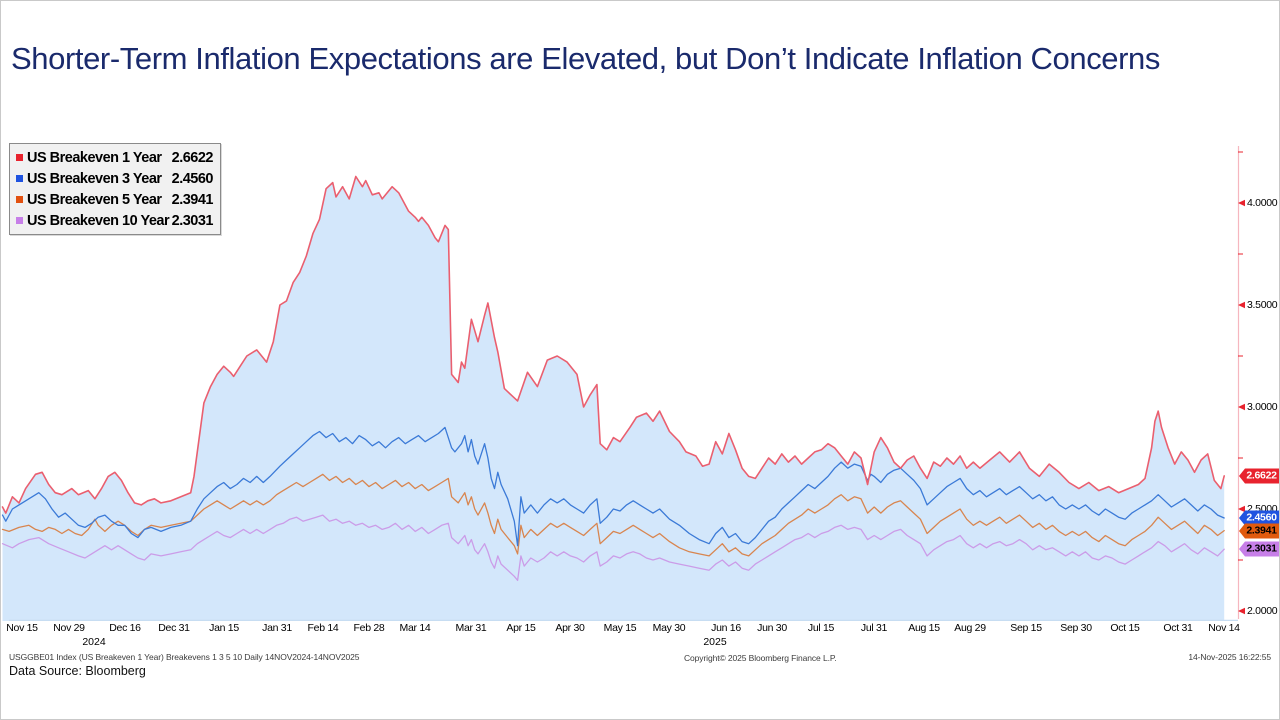 Image resolution: width=1280 pixels, height=720 pixels. I want to click on x-axis-tick-label: Dec 16, so click(125, 628).